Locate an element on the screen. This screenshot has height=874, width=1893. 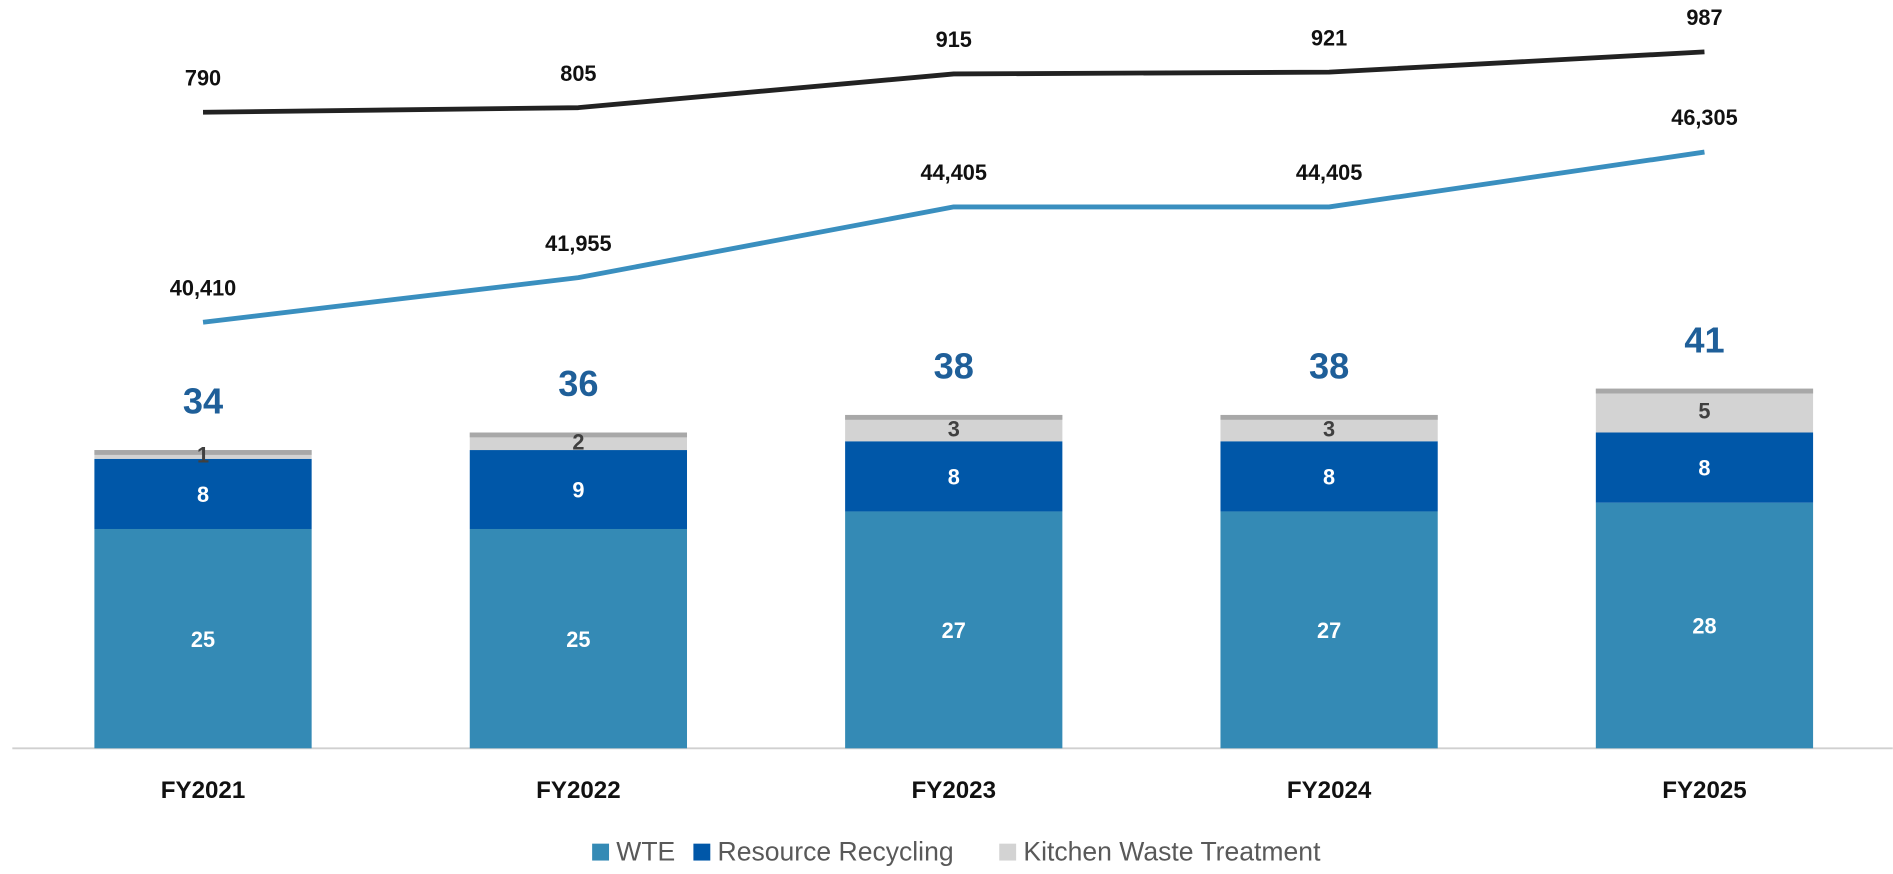
line is located at coordinates (953, 82).